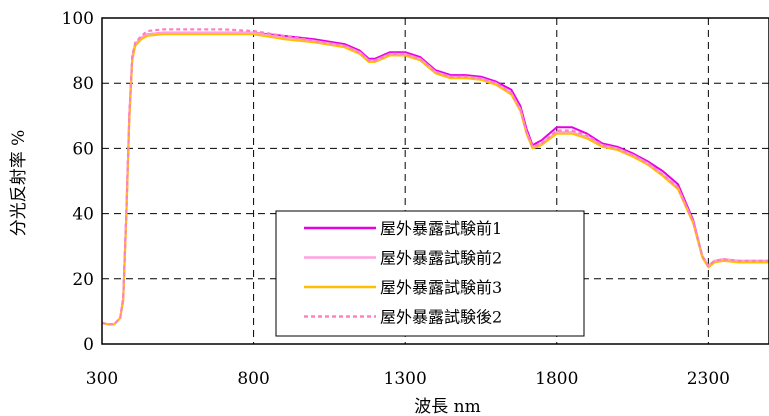 This screenshot has height=416, width=769. I want to click on legend-label-1: 屋外暴露試験前1, so click(441, 228).